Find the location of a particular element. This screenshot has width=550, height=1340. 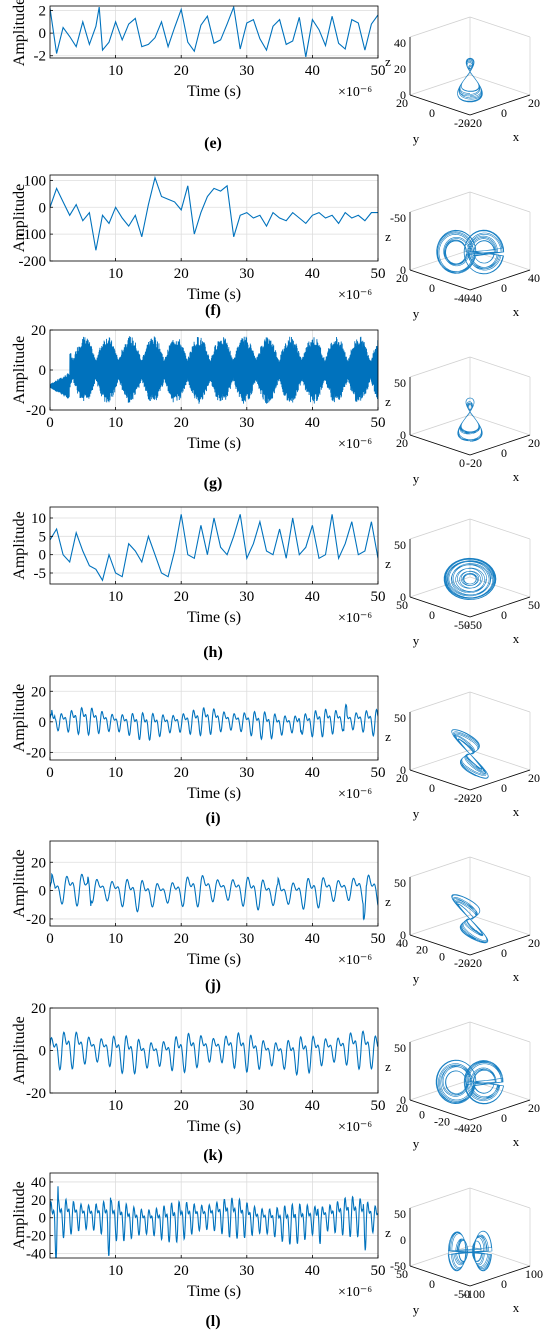

y-tick-label: -200 is located at coordinates (33, 262).